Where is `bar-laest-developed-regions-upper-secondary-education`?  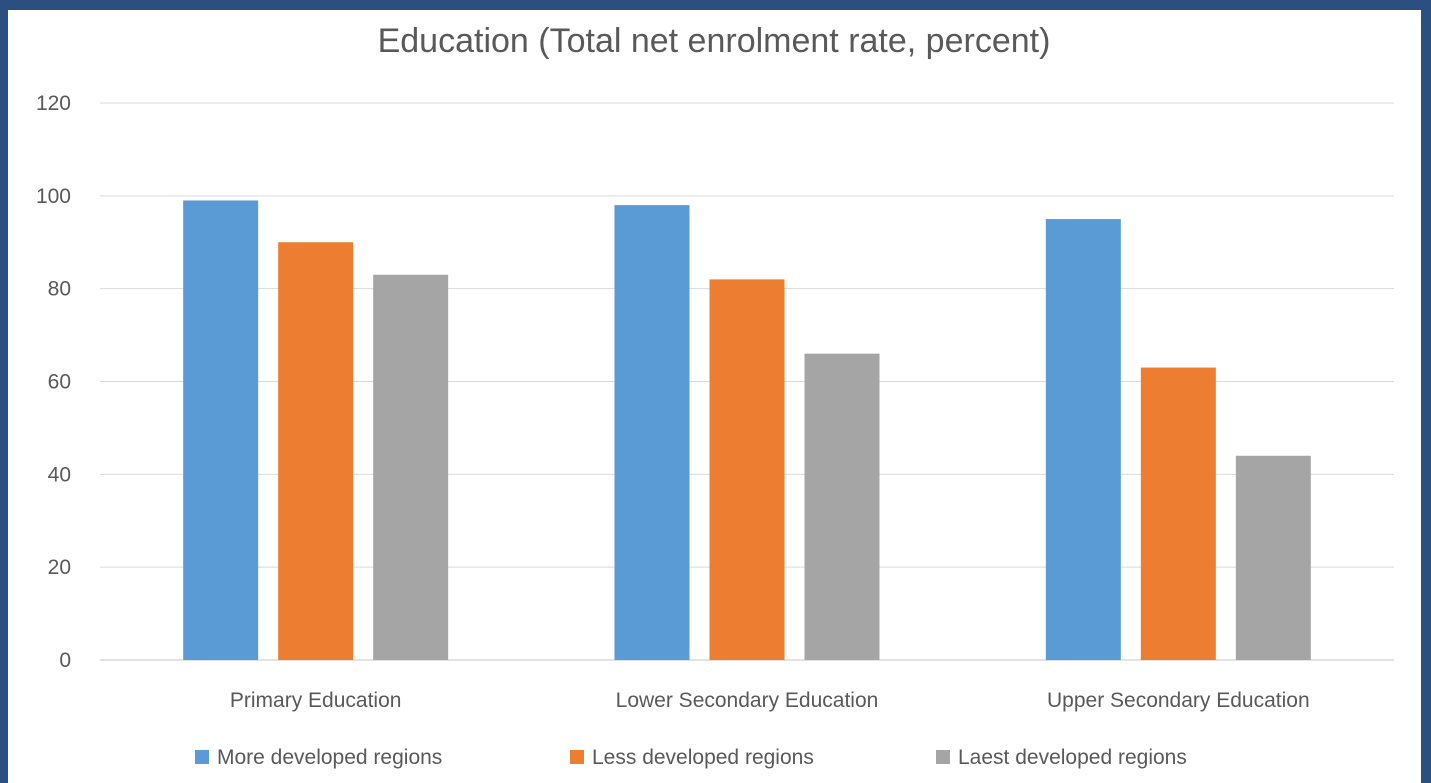 bar-laest-developed-regions-upper-secondary-education is located at coordinates (1273, 557).